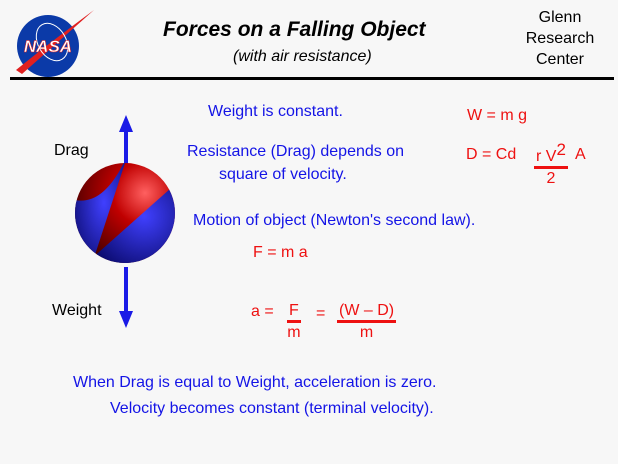 The image size is (618, 464). I want to click on center-line: Center, so click(560, 59).